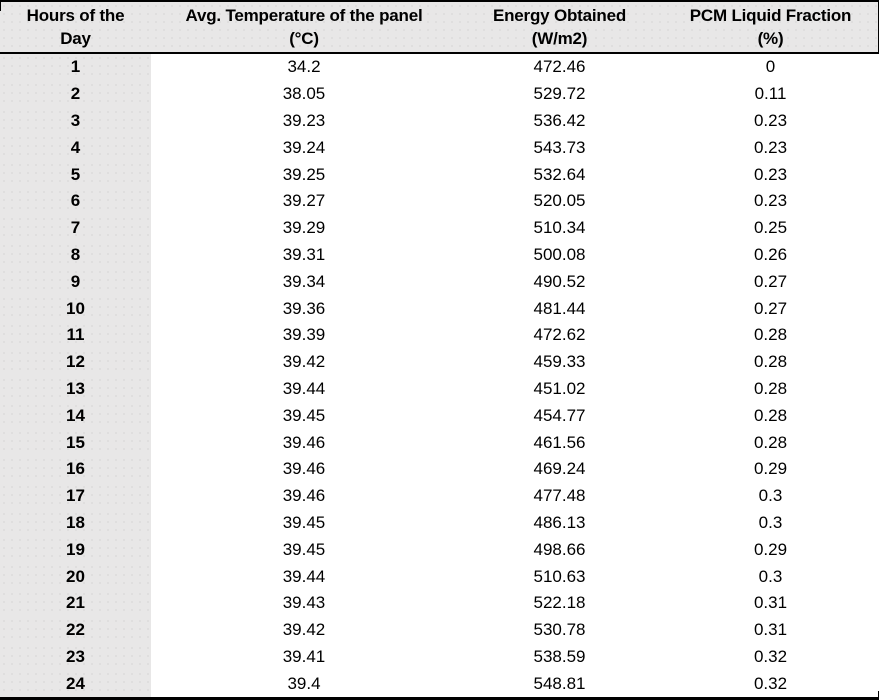 The image size is (884, 700). Describe the element at coordinates (559, 308) in the screenshot. I see `cell-energy-obtained: 481.44` at that location.